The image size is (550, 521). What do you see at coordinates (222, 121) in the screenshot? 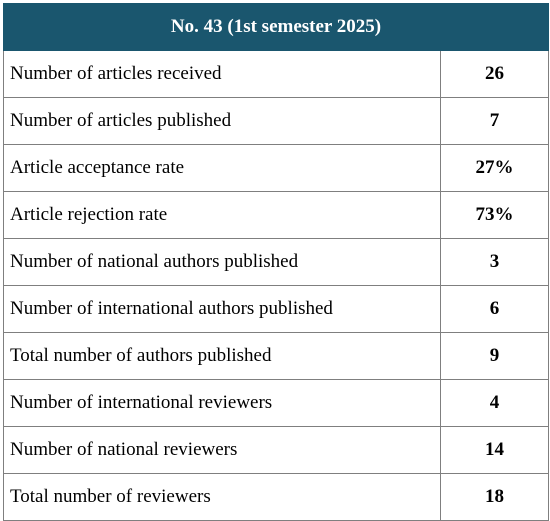
I see `row-label-articles-published: Number of articles published` at bounding box center [222, 121].